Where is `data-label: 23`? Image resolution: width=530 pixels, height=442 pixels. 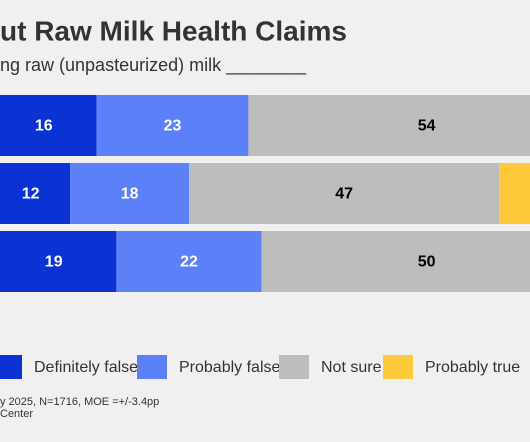
data-label: 23 is located at coordinates (173, 126).